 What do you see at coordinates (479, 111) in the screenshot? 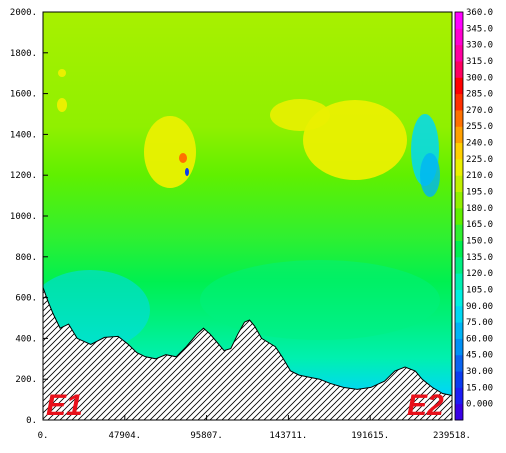
I see `colorbar-label: 270.0` at bounding box center [479, 111].